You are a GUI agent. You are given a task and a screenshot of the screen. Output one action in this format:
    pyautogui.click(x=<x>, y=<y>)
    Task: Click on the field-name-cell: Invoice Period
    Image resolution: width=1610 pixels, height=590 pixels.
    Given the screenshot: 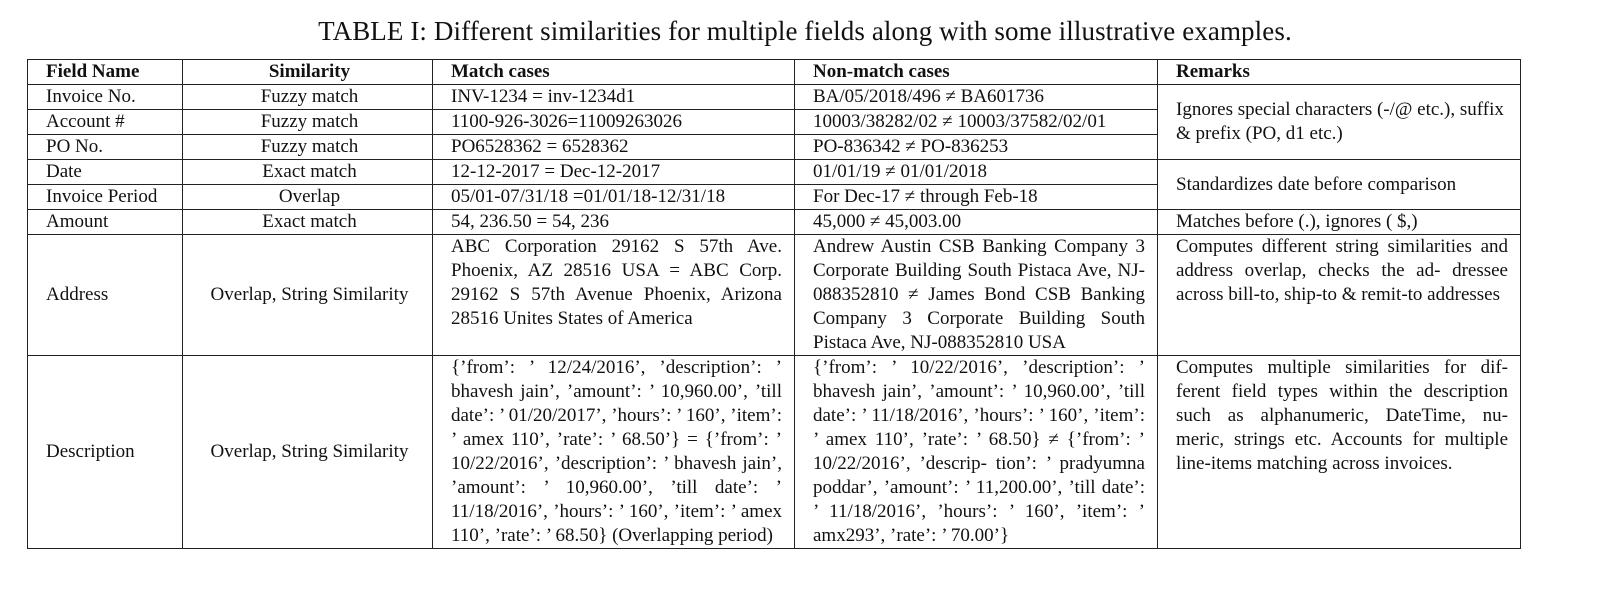 What is the action you would take?
    pyautogui.click(x=105, y=197)
    